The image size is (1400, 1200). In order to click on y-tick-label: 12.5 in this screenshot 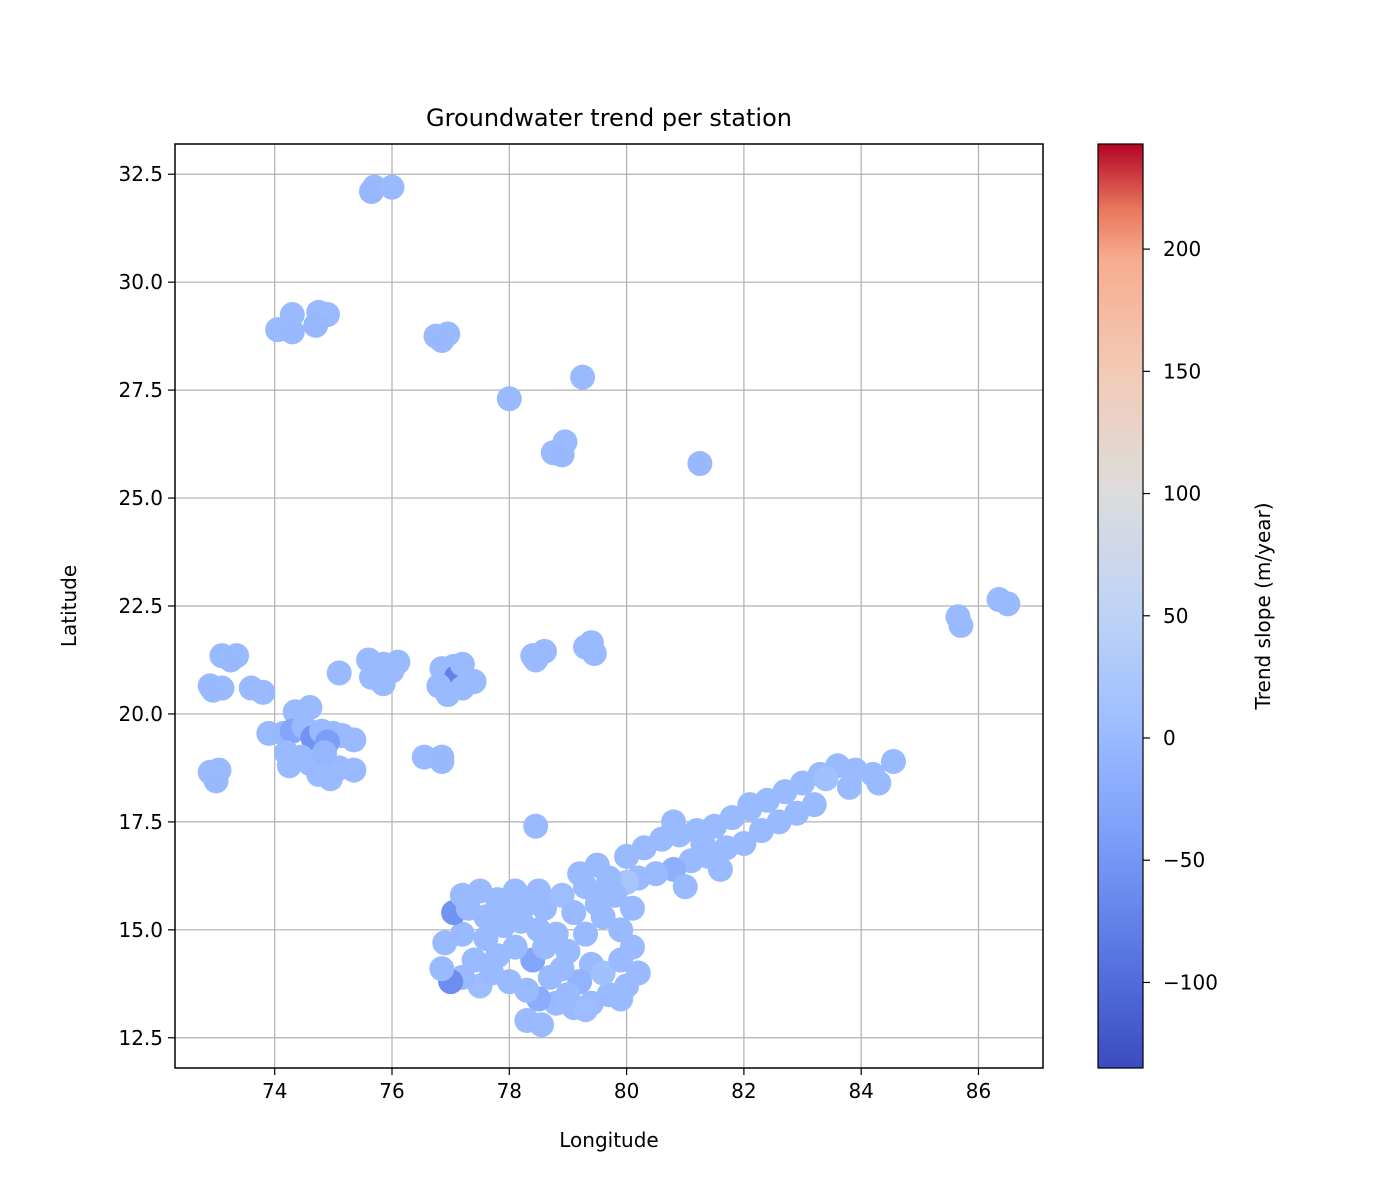, I will do `click(140, 1038)`.